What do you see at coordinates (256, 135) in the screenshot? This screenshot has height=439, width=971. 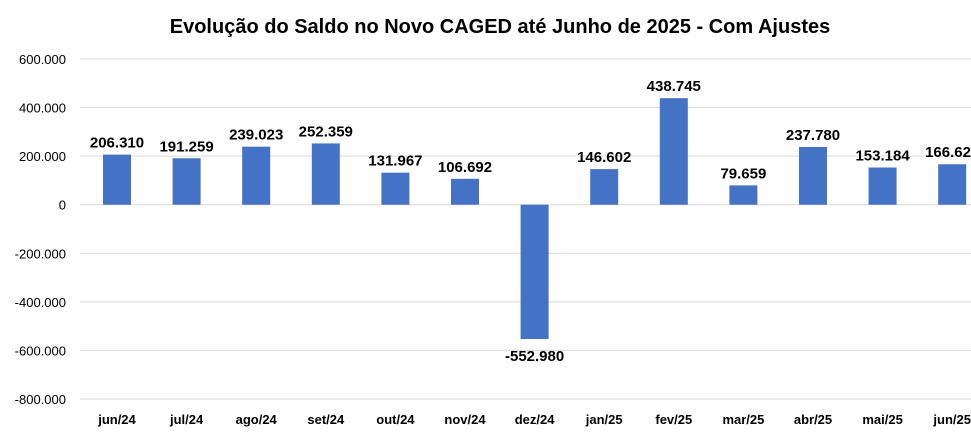 I see `data-label: 239.023` at bounding box center [256, 135].